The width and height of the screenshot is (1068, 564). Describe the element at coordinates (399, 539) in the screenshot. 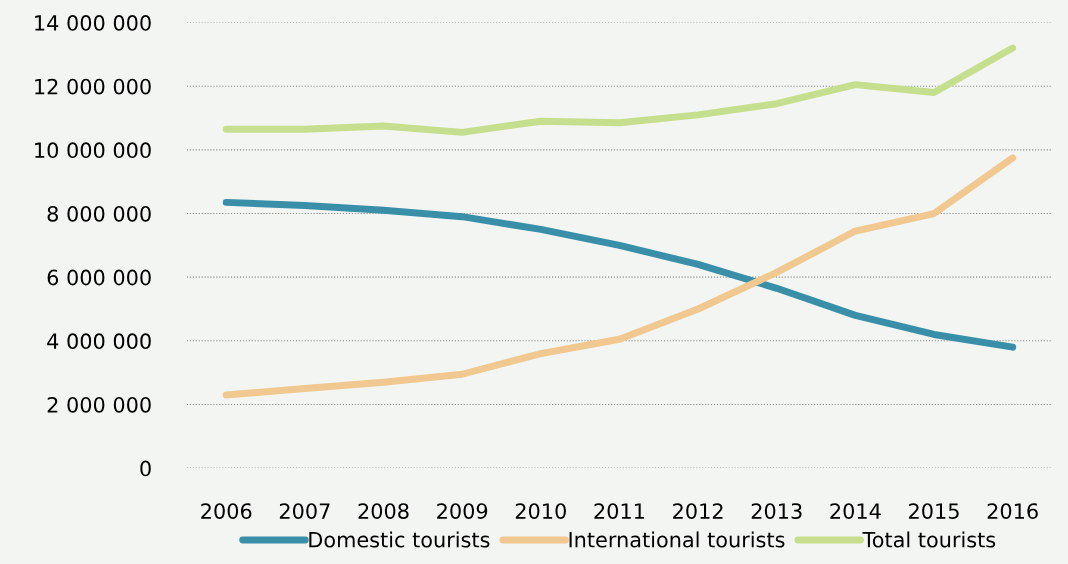

I see `legend-label: Domestic tourists` at that location.